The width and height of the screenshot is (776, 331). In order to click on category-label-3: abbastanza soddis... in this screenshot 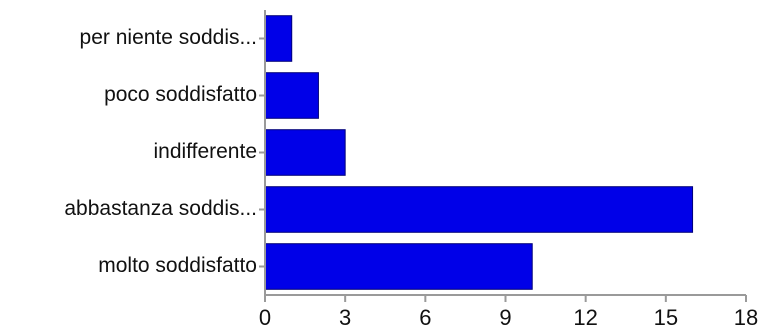, I will do `click(160, 208)`.